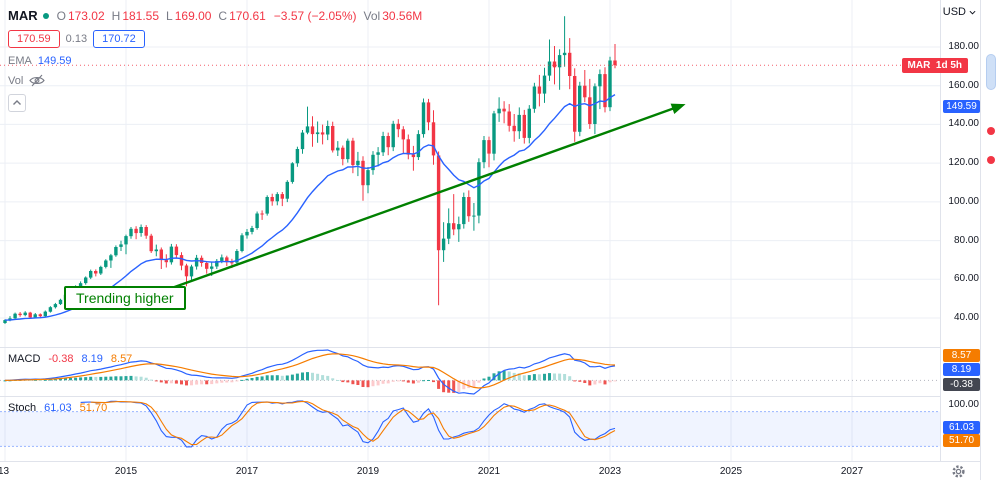 This screenshot has height=484, width=1000. I want to click on price-tick-160: 160.00, so click(963, 85).